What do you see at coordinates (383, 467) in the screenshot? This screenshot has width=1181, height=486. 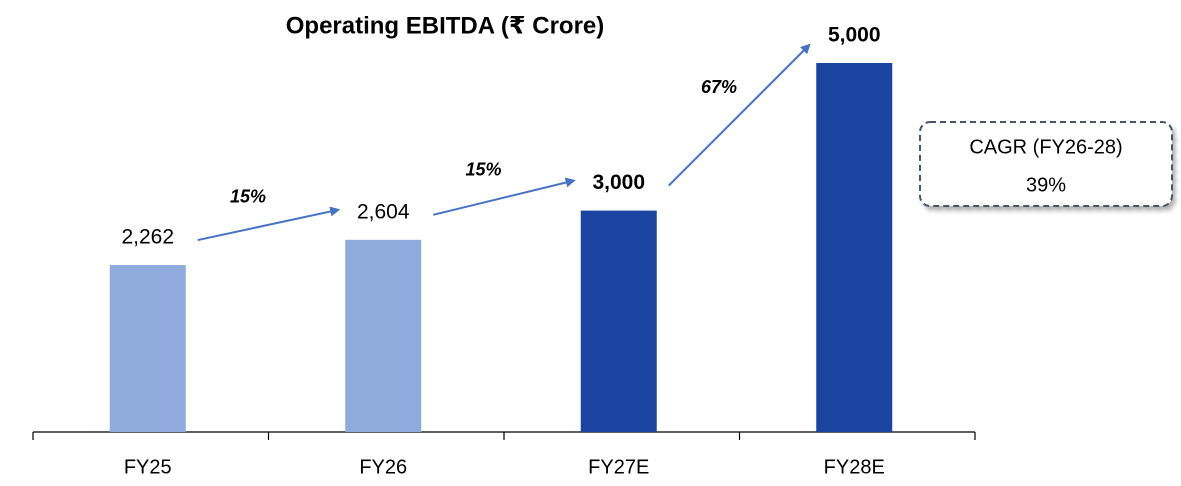 I see `x-tick-label: FY26` at bounding box center [383, 467].